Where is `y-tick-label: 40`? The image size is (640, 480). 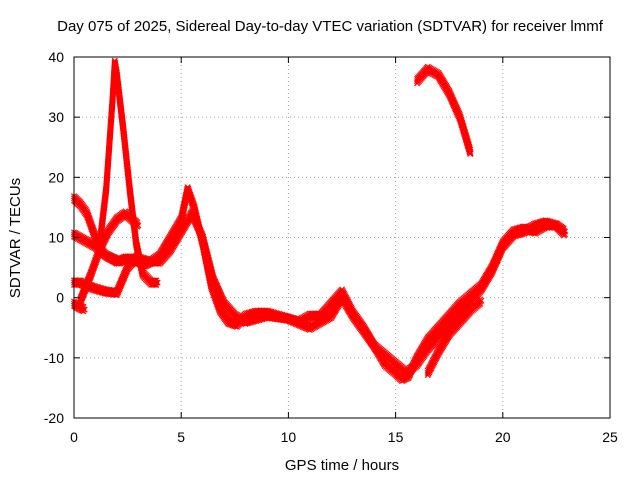
y-tick-label: 40 is located at coordinates (56, 57).